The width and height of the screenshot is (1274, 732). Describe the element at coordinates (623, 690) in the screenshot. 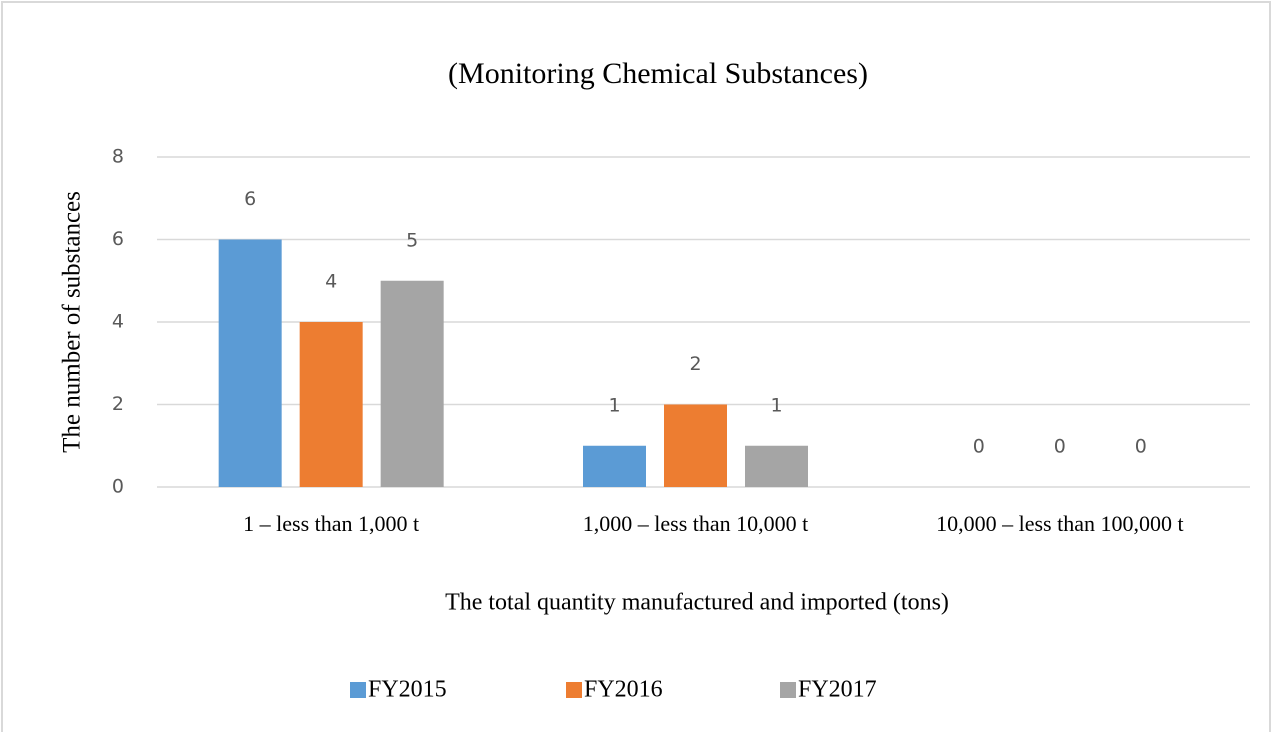

I see `legend-label: FY2016` at that location.